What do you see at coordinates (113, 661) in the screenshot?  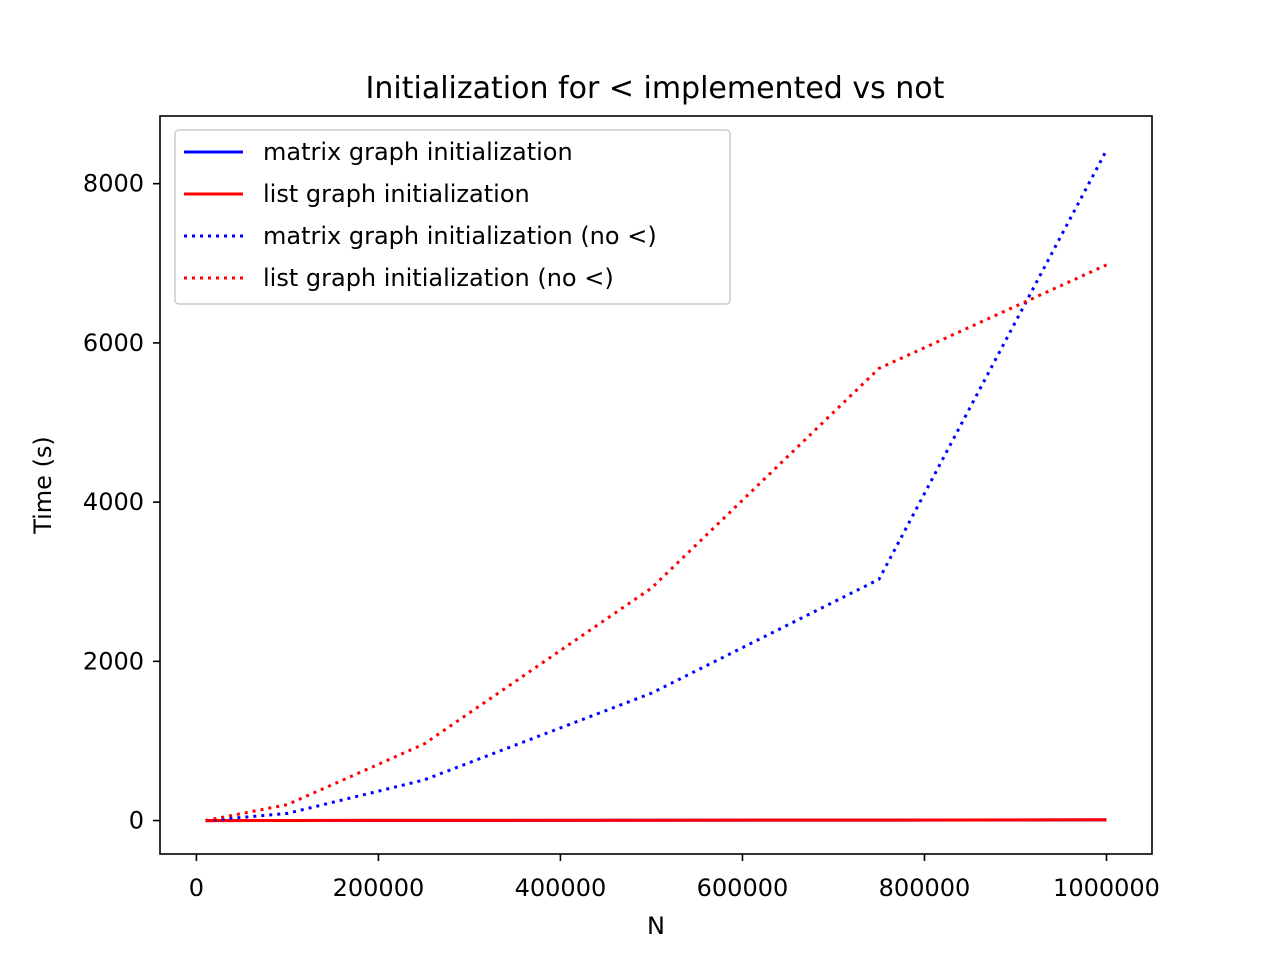 I see `y-tick-label: 2000` at bounding box center [113, 661].